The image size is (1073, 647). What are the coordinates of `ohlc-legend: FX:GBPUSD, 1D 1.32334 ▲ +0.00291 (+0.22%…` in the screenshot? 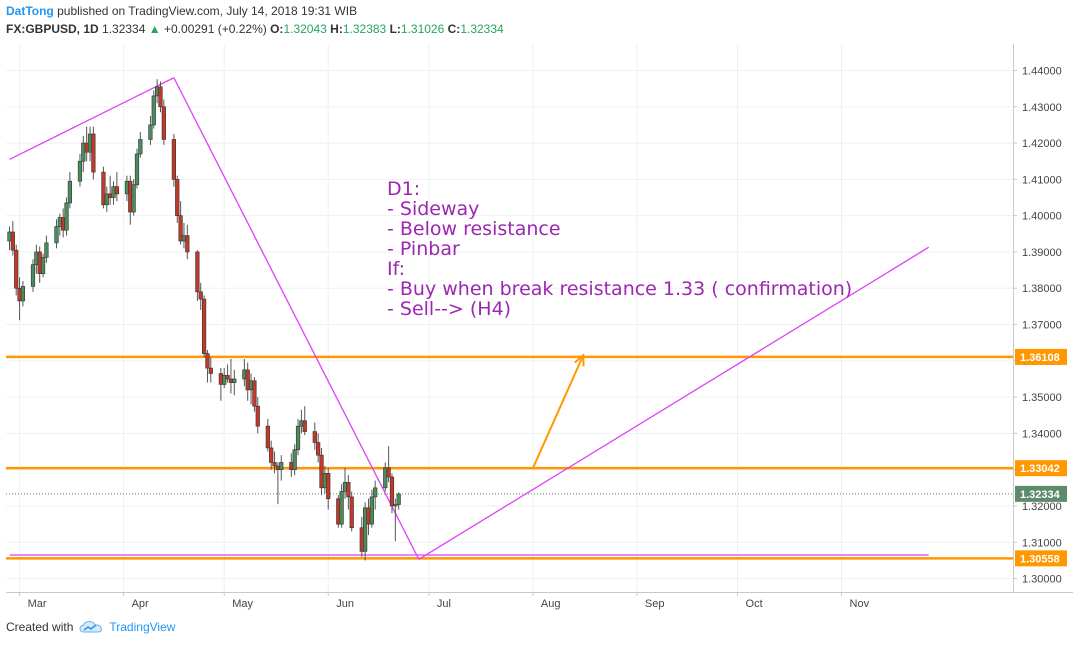 It's located at (255, 29).